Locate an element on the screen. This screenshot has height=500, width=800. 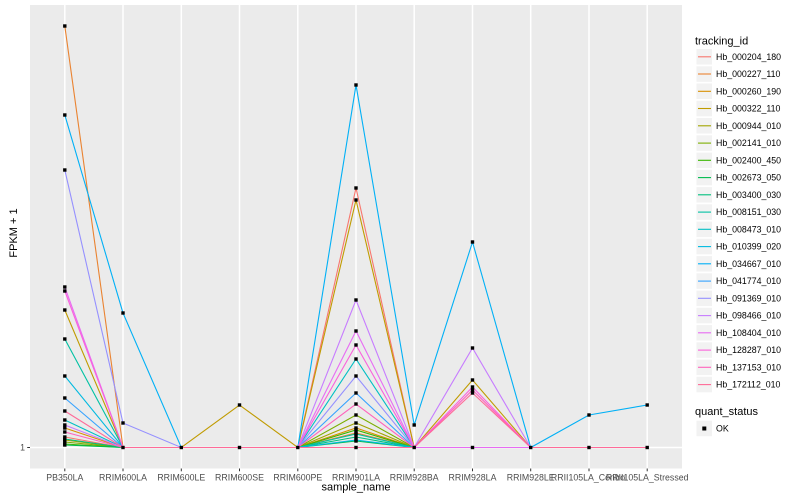
svg-text: Hb_008151_030 is located at coordinates (748, 212).